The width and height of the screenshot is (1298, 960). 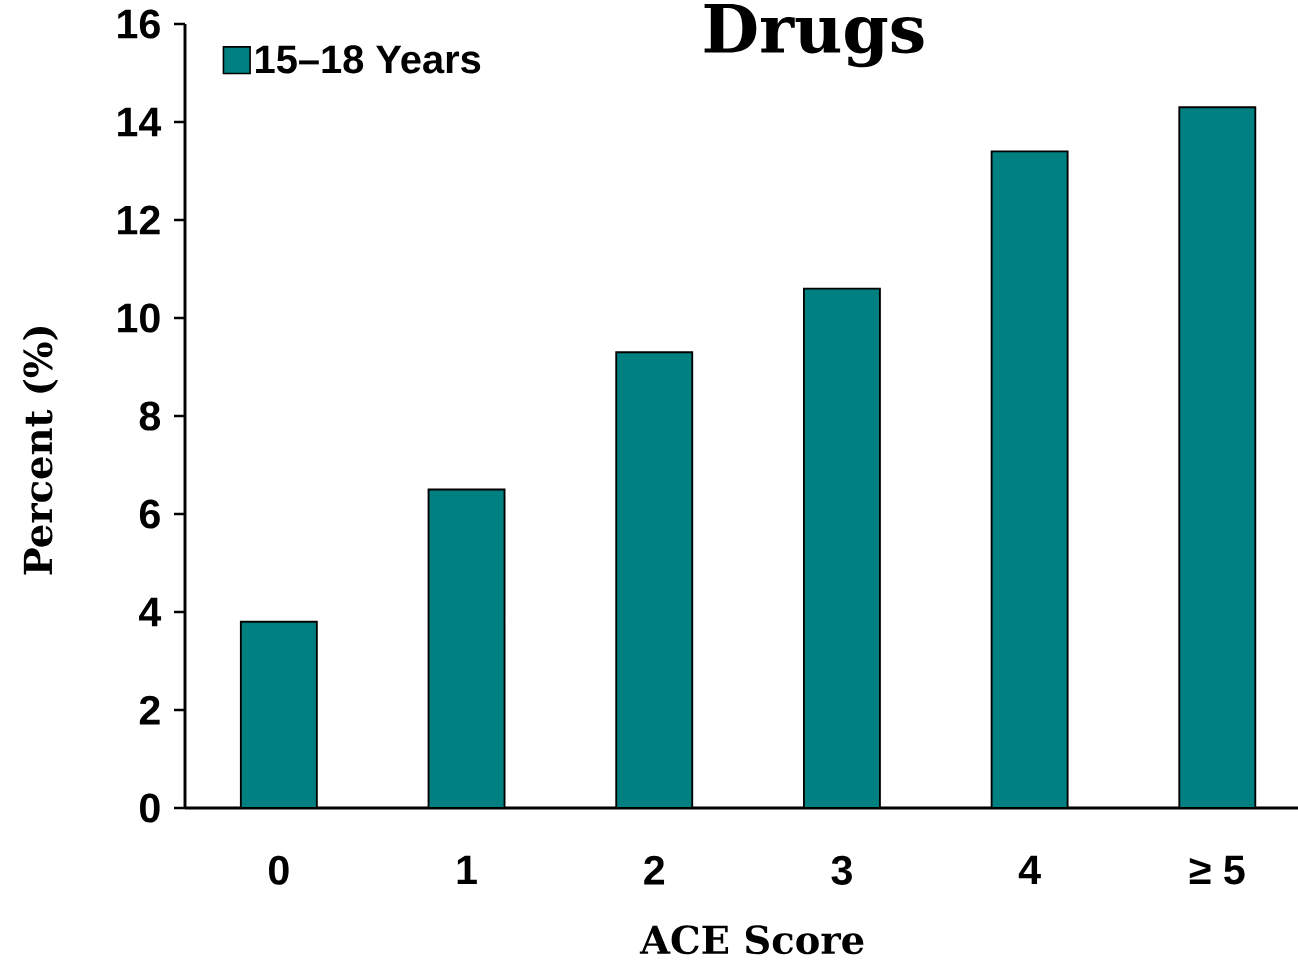 I want to click on y-tick-label: 14, so click(x=140, y=122).